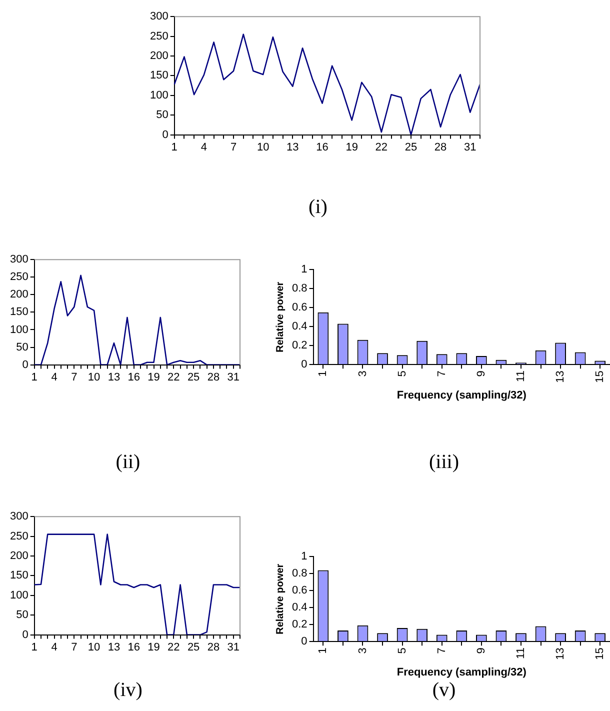 The height and width of the screenshot is (711, 610). I want to click on text: (i), so click(318, 207).